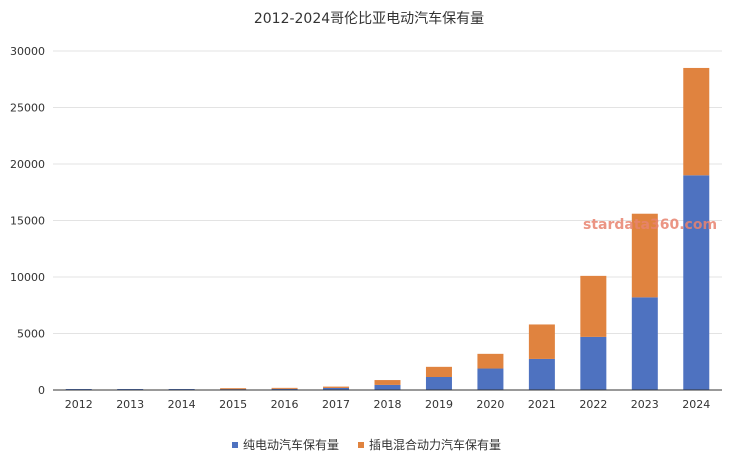  What do you see at coordinates (490, 404) in the screenshot?
I see `x-tick-label: 2020` at bounding box center [490, 404].